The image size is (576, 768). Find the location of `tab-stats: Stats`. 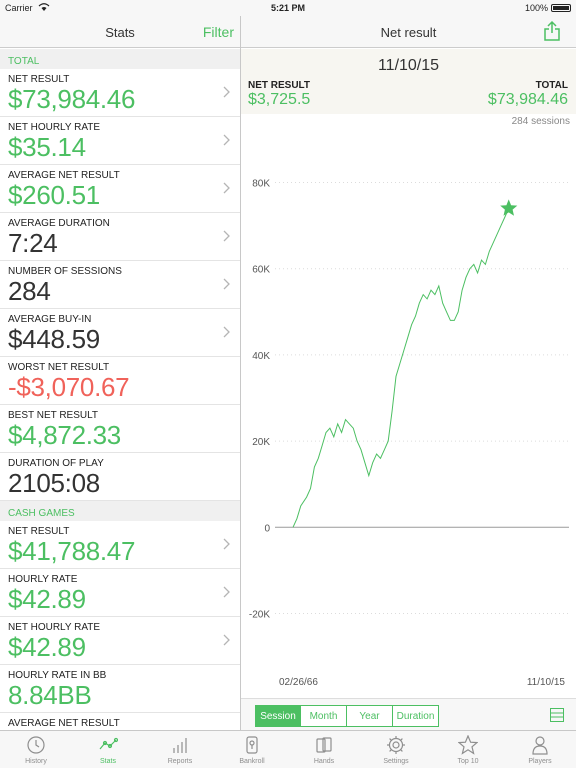

tab-stats: Stats is located at coordinates (108, 749).